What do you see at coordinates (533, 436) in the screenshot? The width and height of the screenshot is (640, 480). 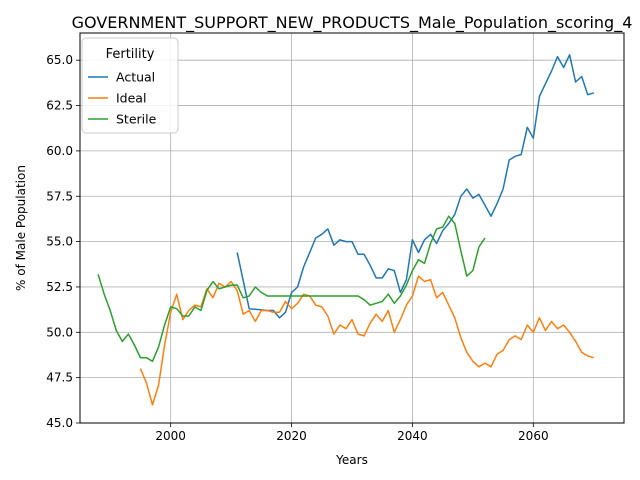 I see `x-tick-label: 2060` at bounding box center [533, 436].